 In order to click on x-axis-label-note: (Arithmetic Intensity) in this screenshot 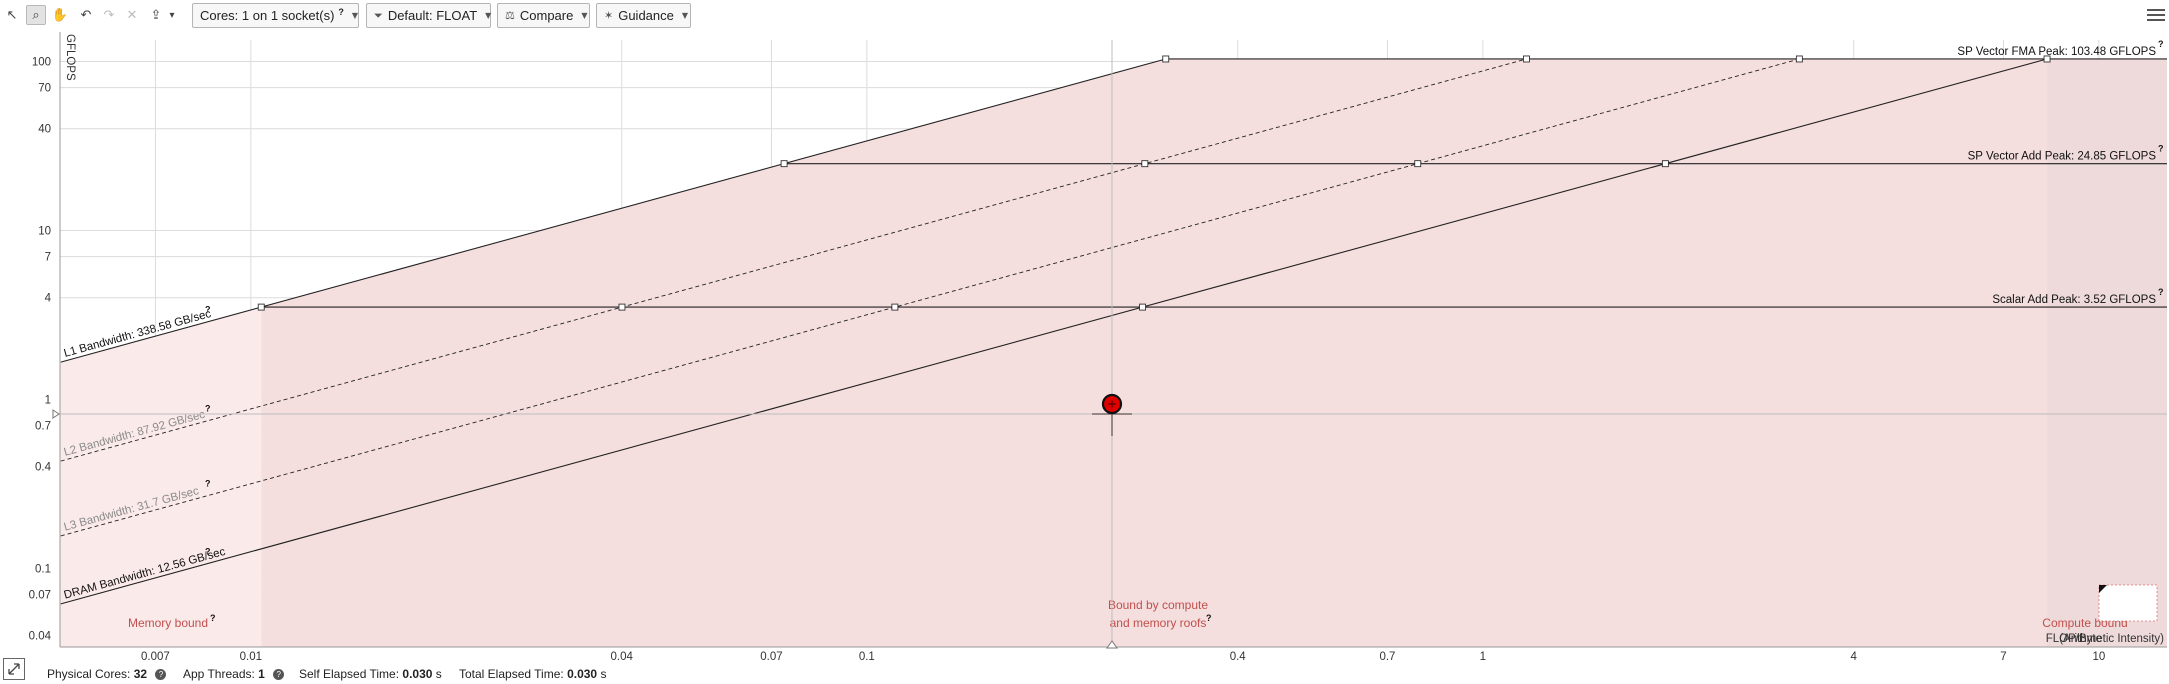, I will do `click(2111, 639)`.